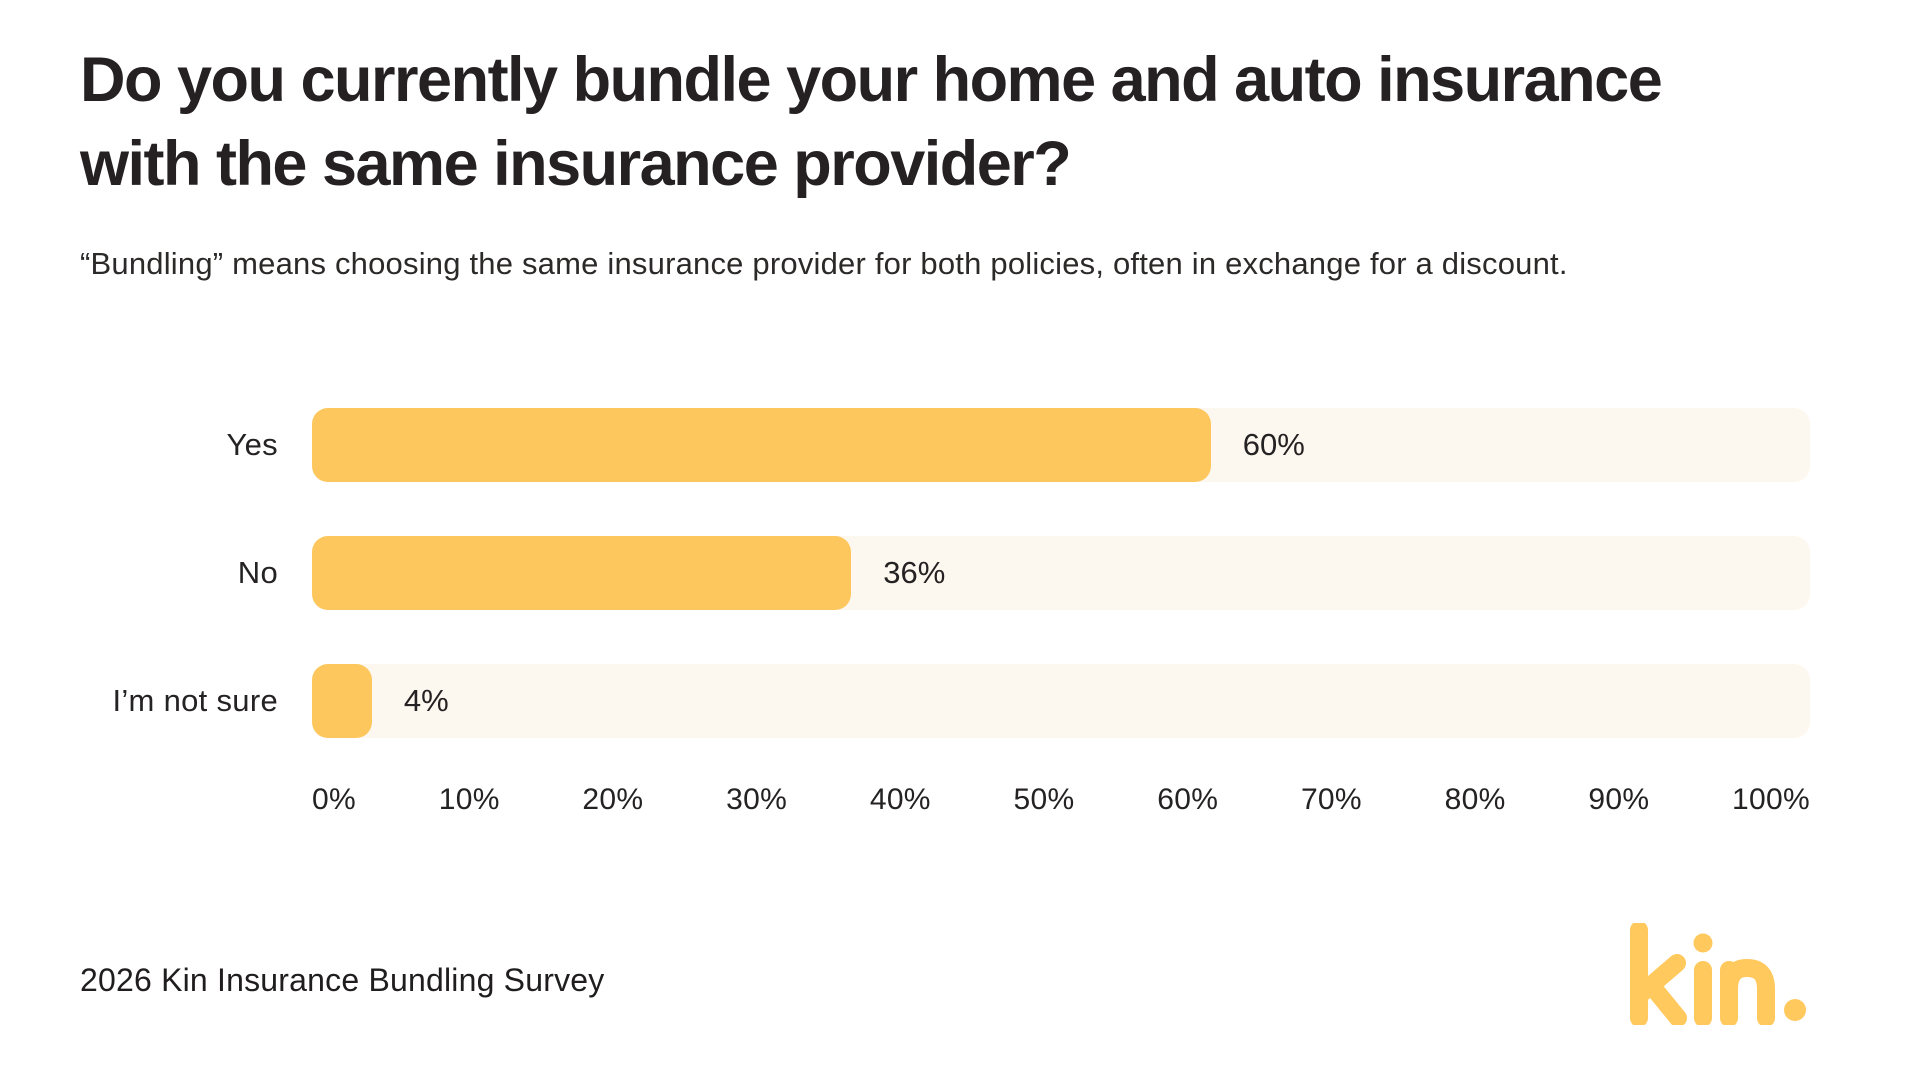  What do you see at coordinates (900, 799) in the screenshot?
I see `x-tick-label: 40%` at bounding box center [900, 799].